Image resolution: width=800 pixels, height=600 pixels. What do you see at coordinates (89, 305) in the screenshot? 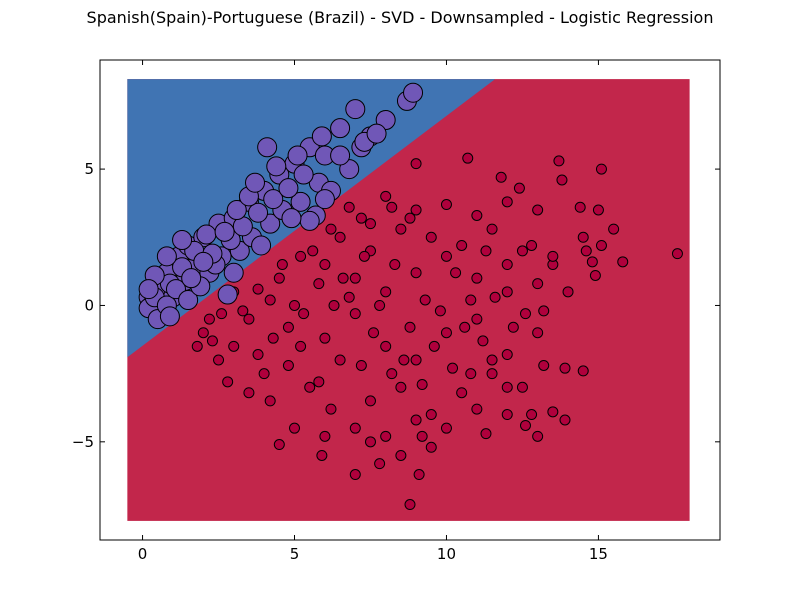
I see `y-tick-label: 0` at bounding box center [89, 305].